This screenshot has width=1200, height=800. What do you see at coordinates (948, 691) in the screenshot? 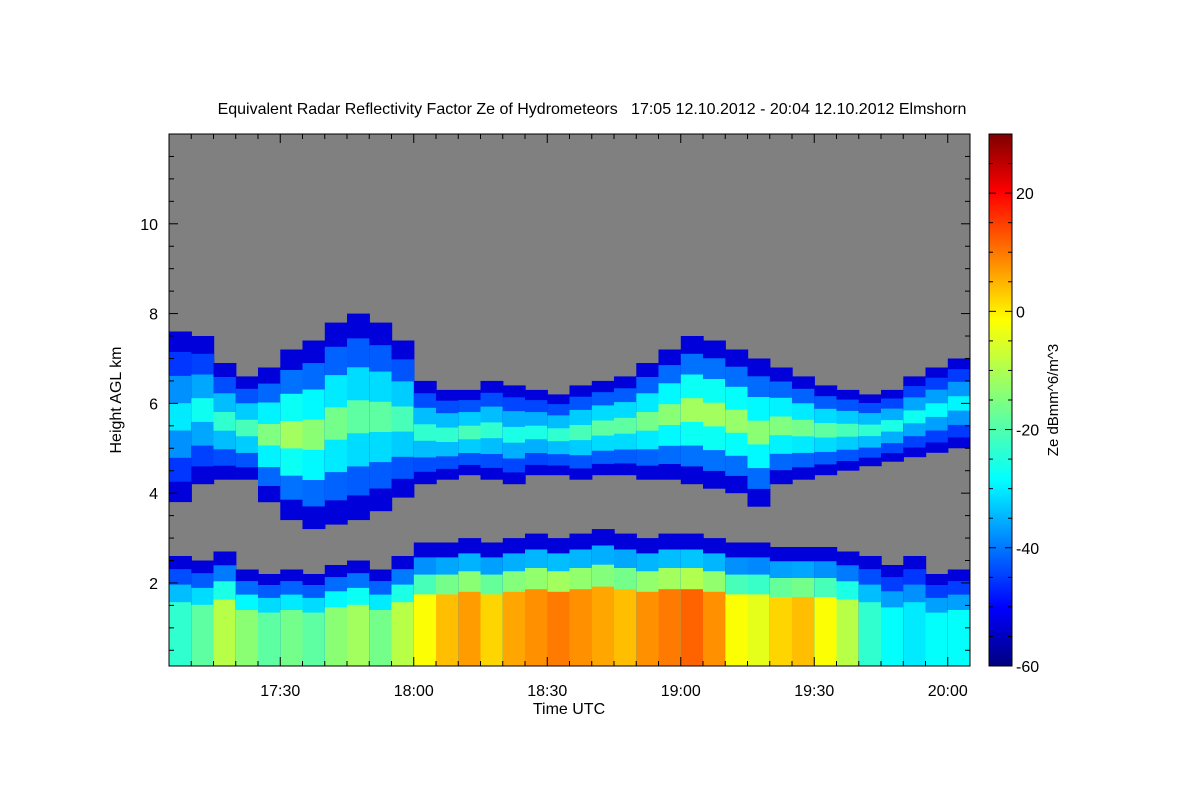
I see `x-tick-label: 20:00` at bounding box center [948, 691].